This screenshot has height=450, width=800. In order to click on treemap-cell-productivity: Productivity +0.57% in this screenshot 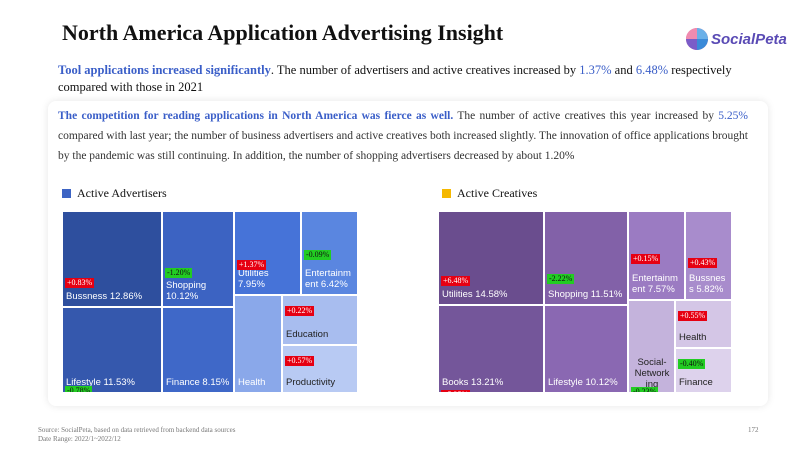, I will do `click(320, 369)`.